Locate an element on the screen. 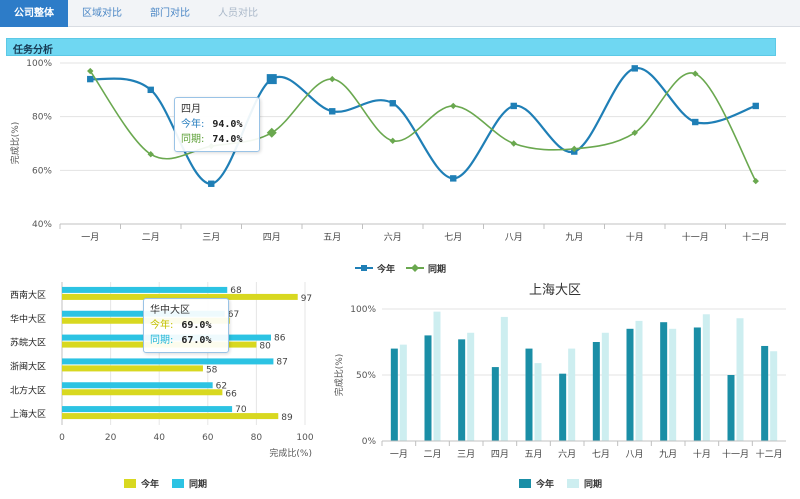 The image size is (800, 499). column-legend-label-this: 今年 is located at coordinates (544, 484).